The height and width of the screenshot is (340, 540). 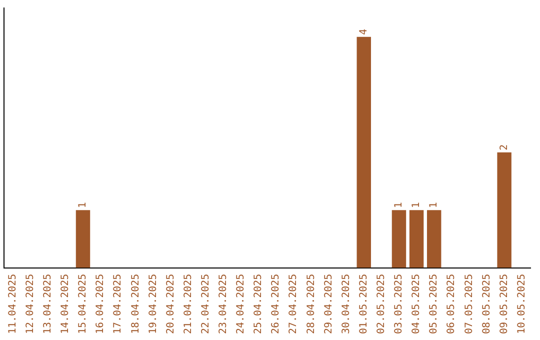 What do you see at coordinates (452, 304) in the screenshot?
I see `x-tick-label: 06.05.2025` at bounding box center [452, 304].